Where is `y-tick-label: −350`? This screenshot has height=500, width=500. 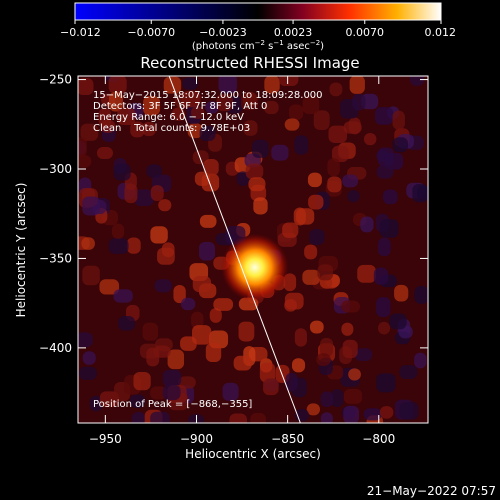
y-tick-label: −350 is located at coordinates (55, 258).